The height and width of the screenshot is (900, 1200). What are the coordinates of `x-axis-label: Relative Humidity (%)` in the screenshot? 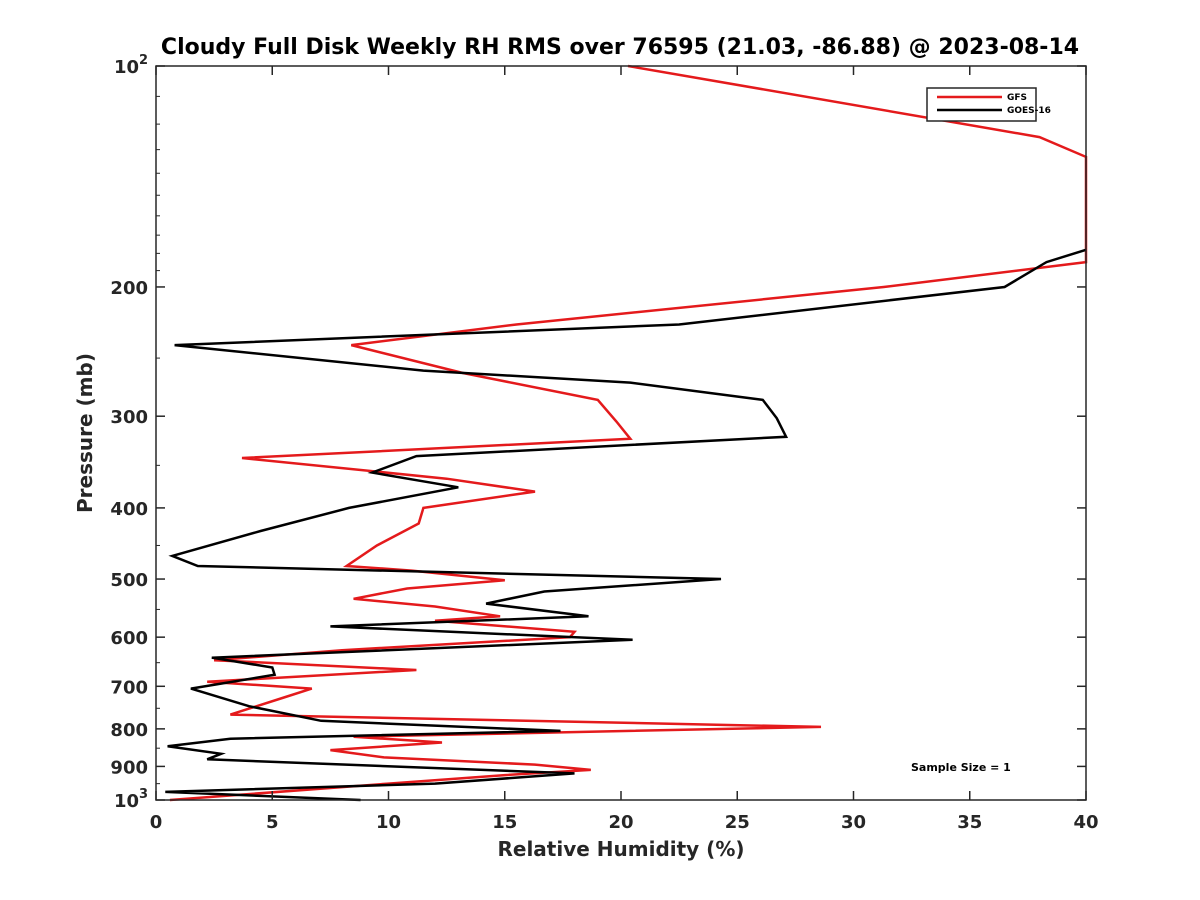 It's located at (620, 849).